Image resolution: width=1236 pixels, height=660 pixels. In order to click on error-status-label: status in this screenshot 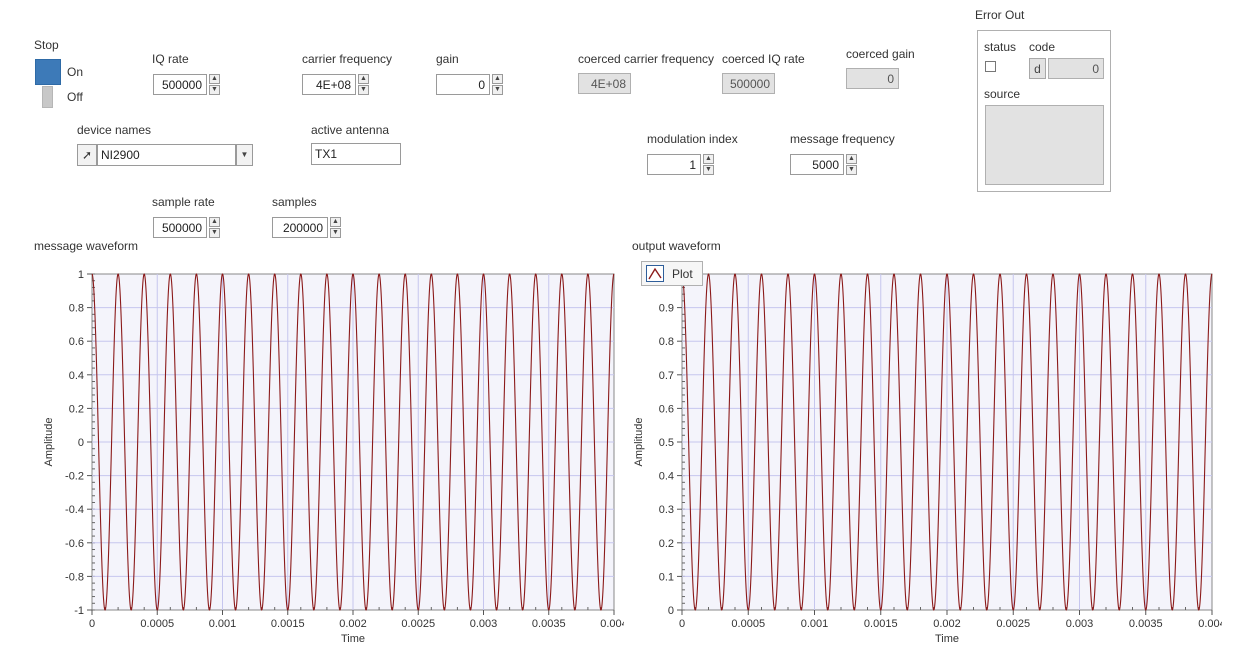, I will do `click(1000, 47)`.